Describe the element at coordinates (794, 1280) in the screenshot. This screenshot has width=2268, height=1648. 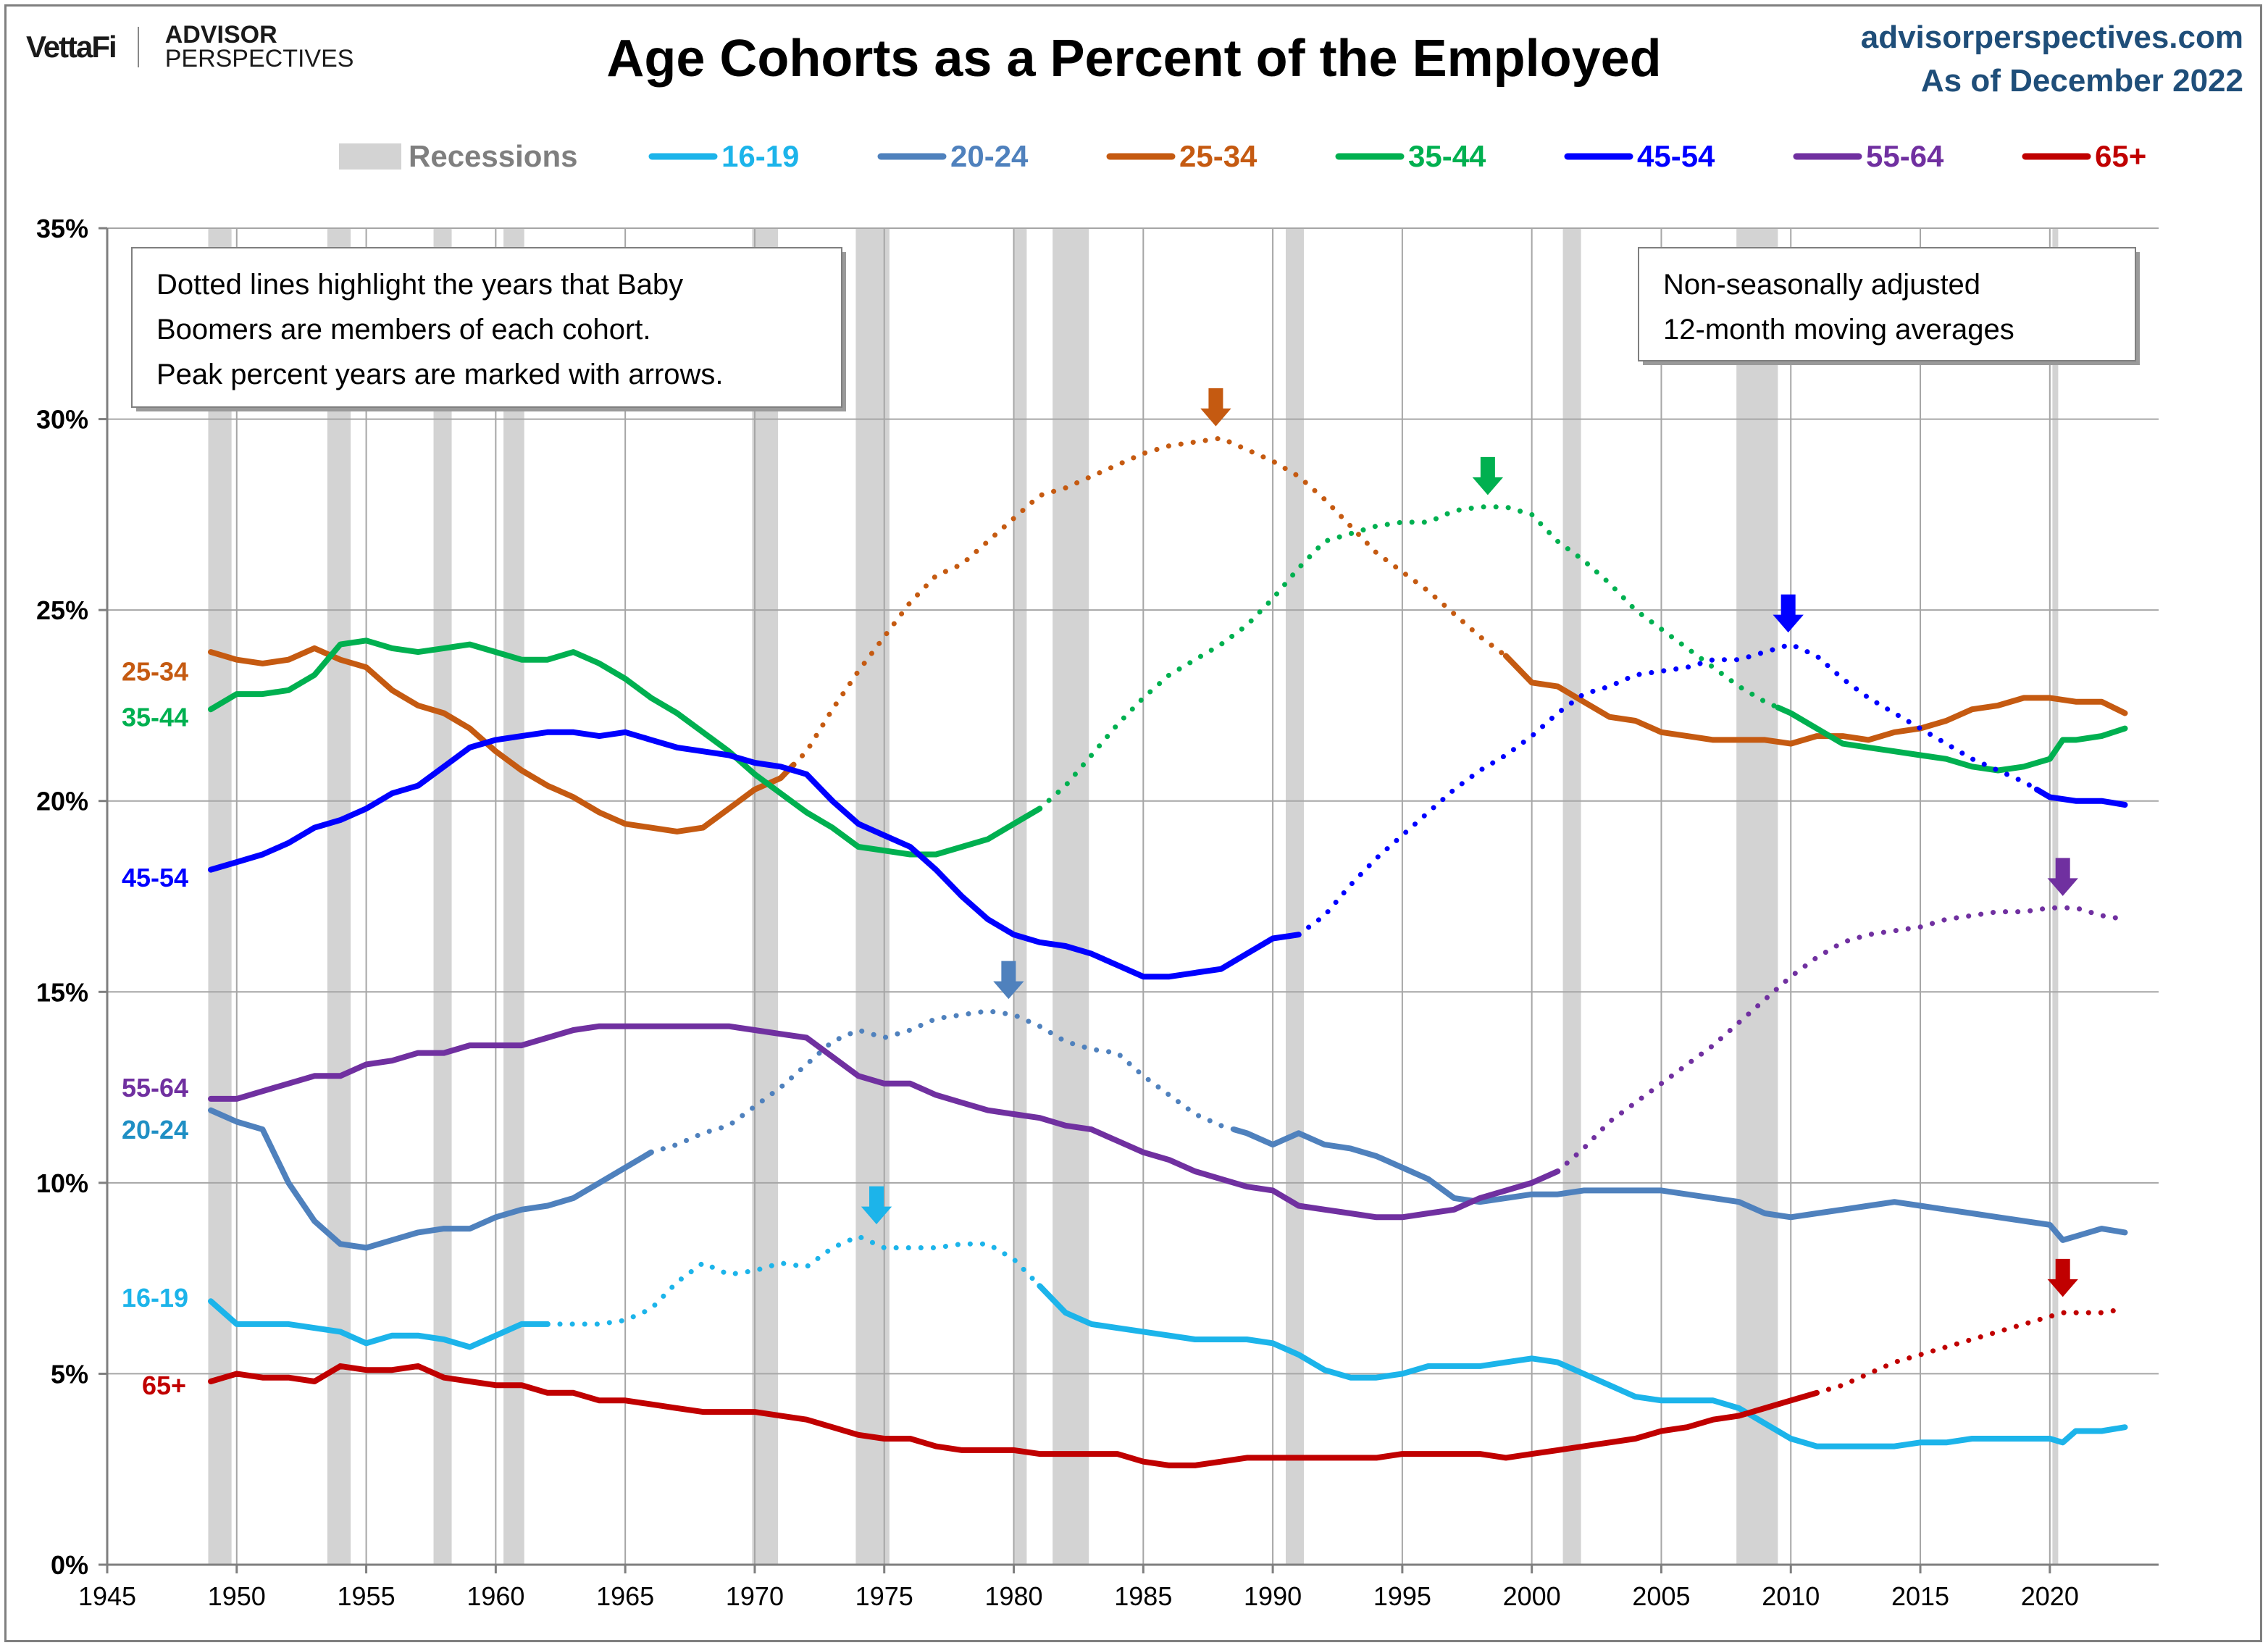
I see `series-16-19-dotted-line` at that location.